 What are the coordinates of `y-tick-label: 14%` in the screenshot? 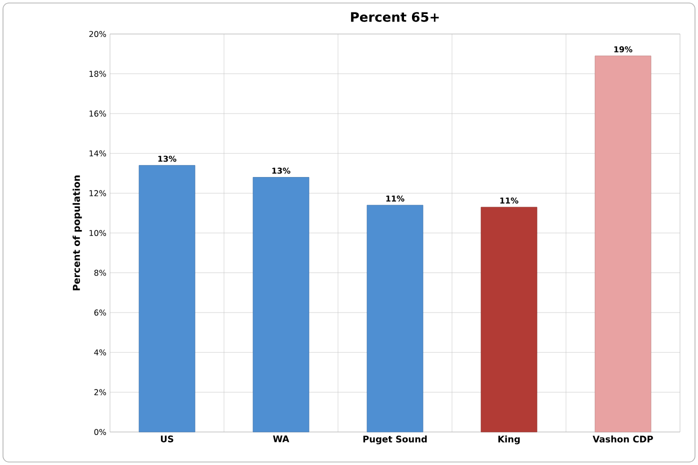 It's located at (98, 153).